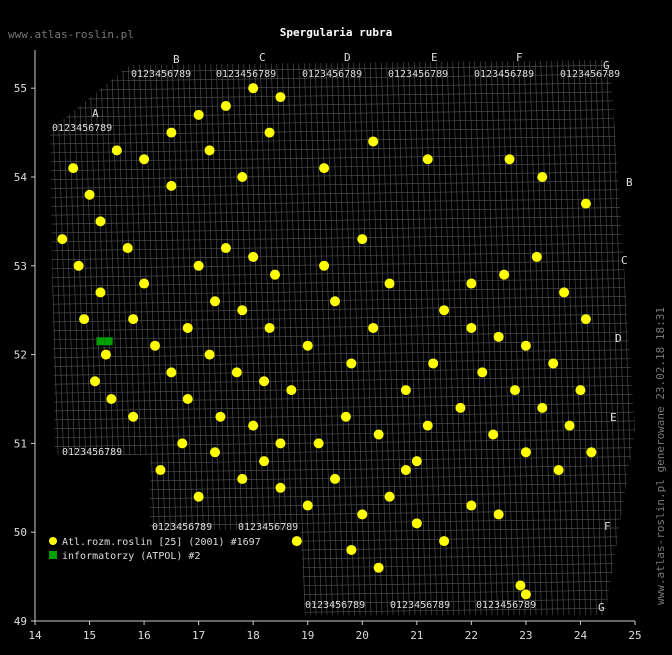 This screenshot has width=672, height=655. Describe the element at coordinates (143, 635) in the screenshot. I see `x-tick-label: 16` at that location.